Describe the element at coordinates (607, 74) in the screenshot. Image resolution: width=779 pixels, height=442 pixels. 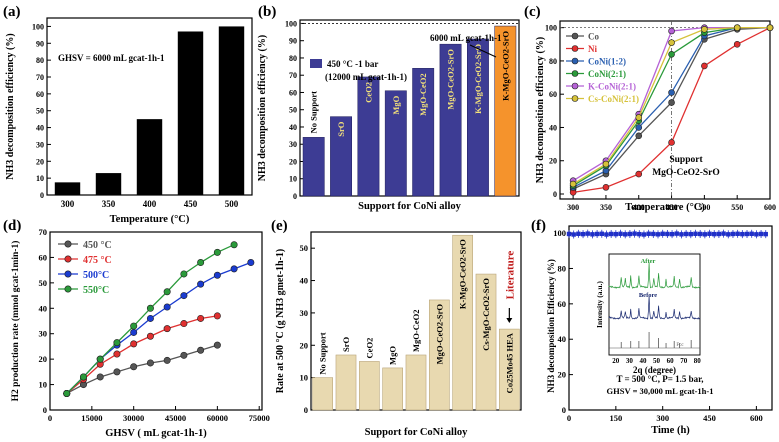
I see `legend-label: CoNi(2:1)` at that location.